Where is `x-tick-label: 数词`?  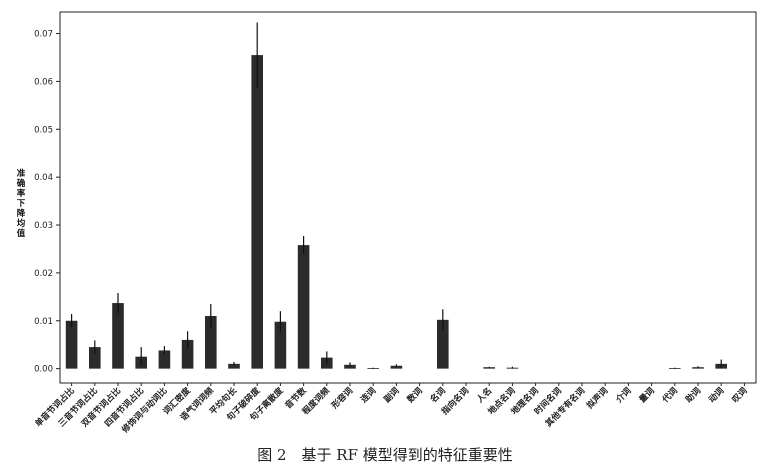
x-tick-label: 数词 is located at coordinates (415, 395).